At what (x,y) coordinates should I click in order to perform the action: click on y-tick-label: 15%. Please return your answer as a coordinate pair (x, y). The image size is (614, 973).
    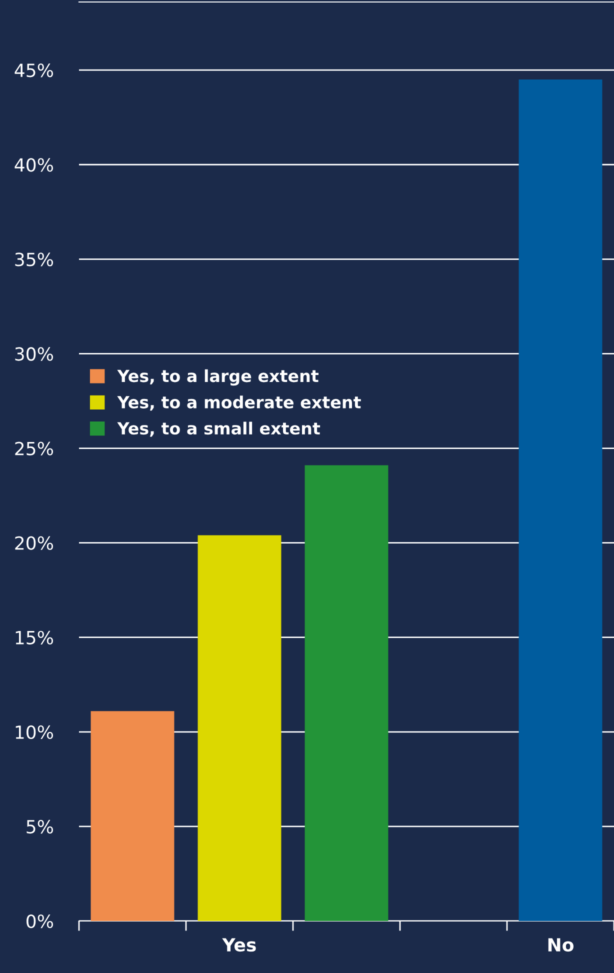
    Looking at the image, I should click on (35, 637).